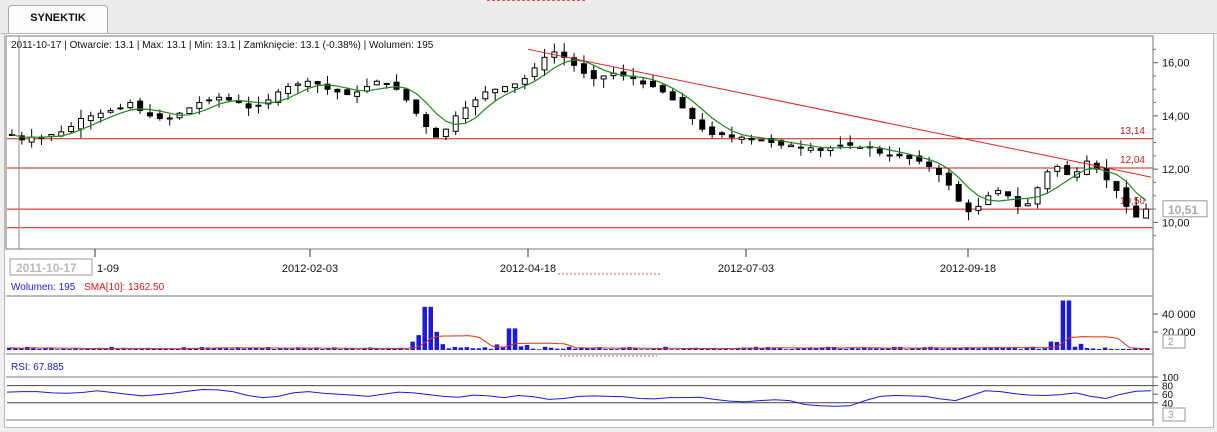 This screenshot has width=1217, height=432. I want to click on info-open: Otwarcie: 13.1, so click(102, 45).